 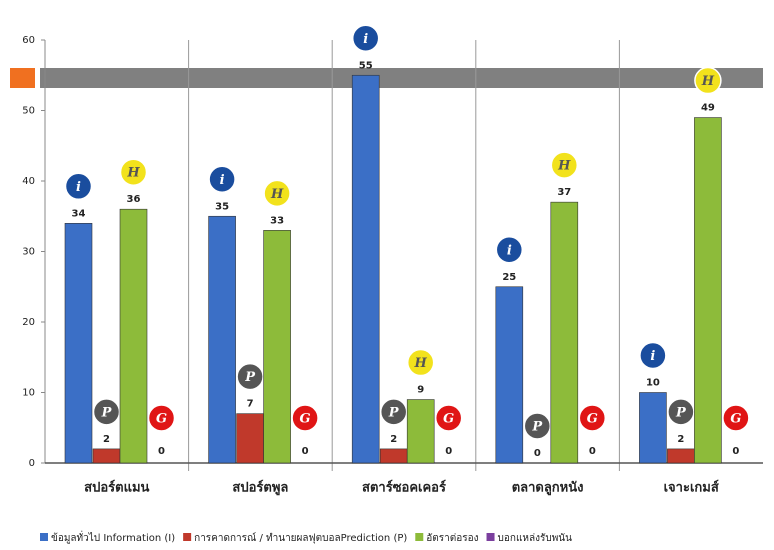 What do you see at coordinates (653, 383) in the screenshot?
I see `value-label: 10` at bounding box center [653, 383].